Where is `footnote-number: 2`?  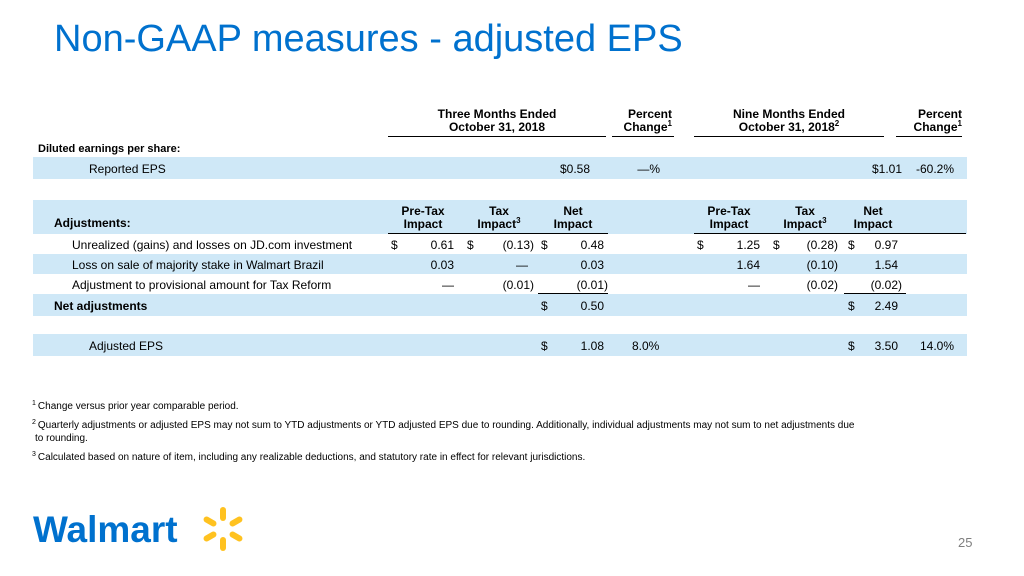 footnote-number: 2 is located at coordinates (34, 422).